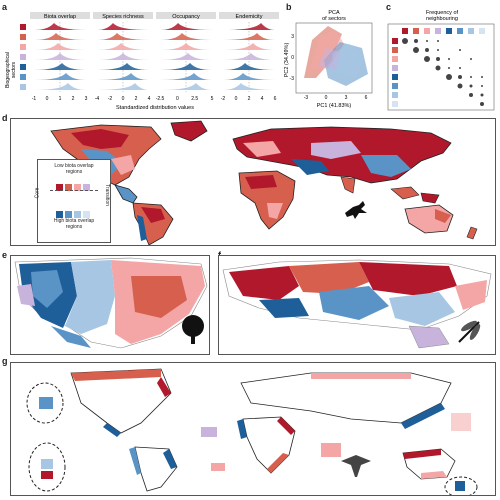 Image resolution: width=500 pixels, height=500 pixels. I want to click on legend-low-swatches, so click(73, 187).